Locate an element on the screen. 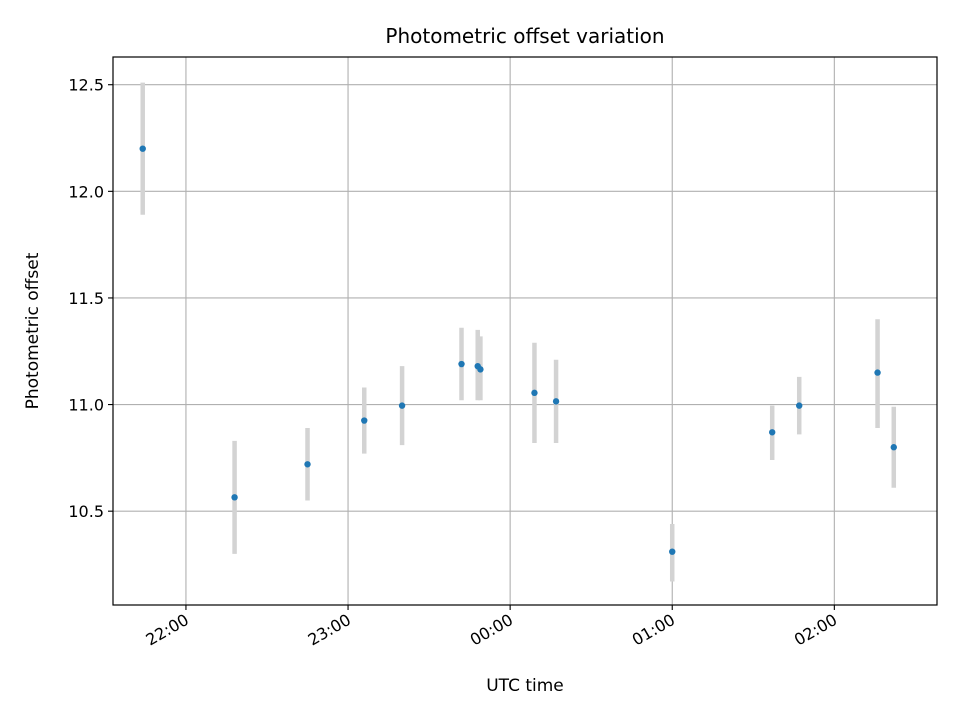 The height and width of the screenshot is (720, 960). y-tick-label: 11.0 is located at coordinates (86, 405).